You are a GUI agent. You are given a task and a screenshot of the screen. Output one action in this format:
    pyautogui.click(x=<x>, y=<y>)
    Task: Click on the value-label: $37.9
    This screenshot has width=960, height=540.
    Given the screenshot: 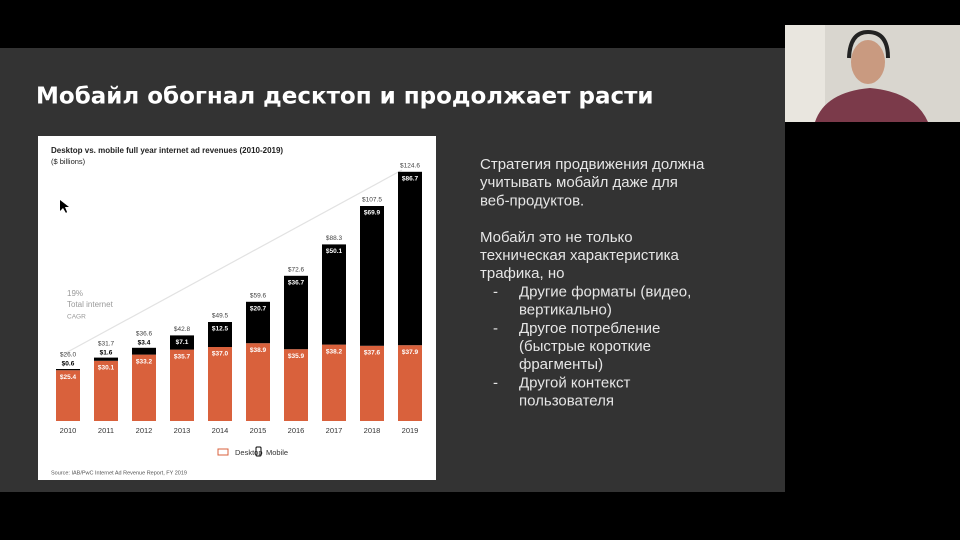 What is the action you would take?
    pyautogui.click(x=410, y=352)
    